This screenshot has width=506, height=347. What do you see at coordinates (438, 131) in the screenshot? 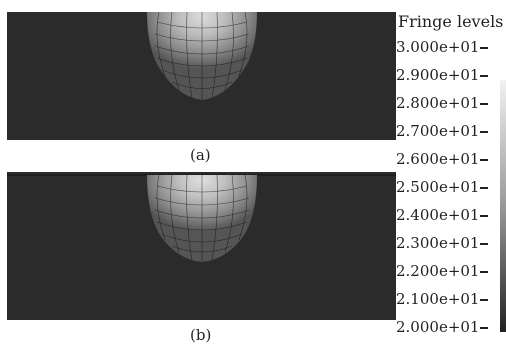
I see `legend-level-value: 2.700e+01` at bounding box center [438, 131].